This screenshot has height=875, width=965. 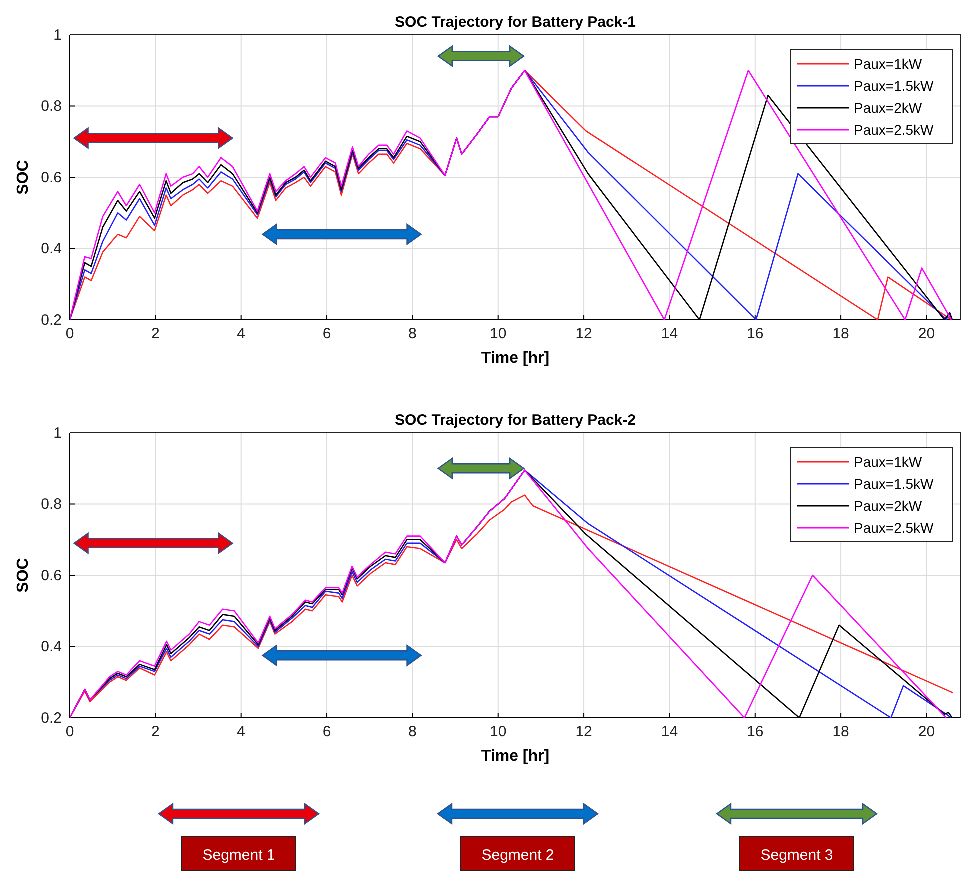 I want to click on chart-title: SOC Trajectory for Battery Pack-1, so click(x=515, y=22).